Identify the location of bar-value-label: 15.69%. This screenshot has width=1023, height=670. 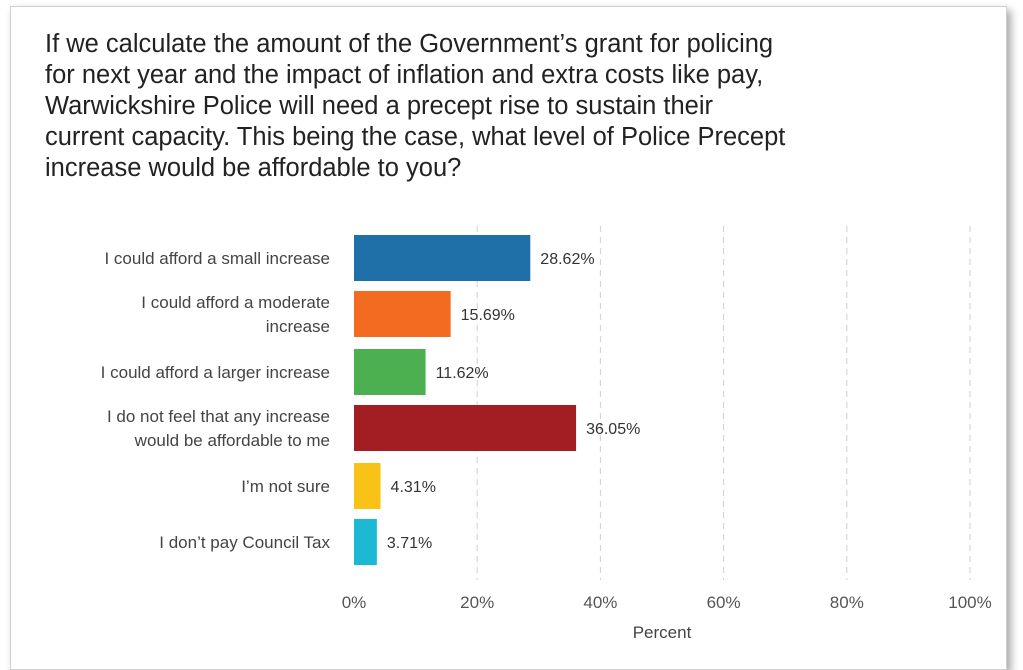
(488, 315).